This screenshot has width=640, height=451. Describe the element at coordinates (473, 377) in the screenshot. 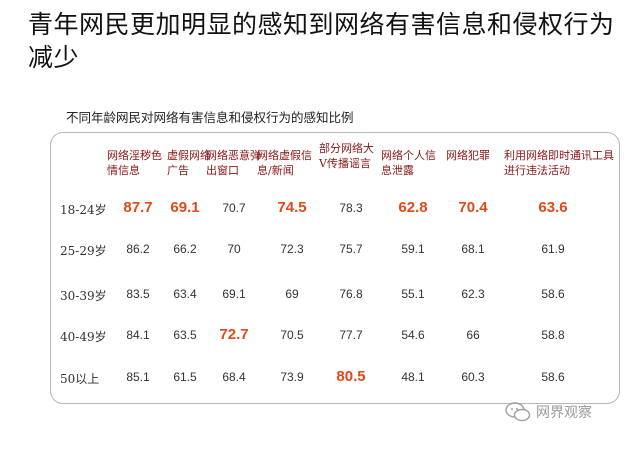

I see `table-cell: 60.3` at that location.